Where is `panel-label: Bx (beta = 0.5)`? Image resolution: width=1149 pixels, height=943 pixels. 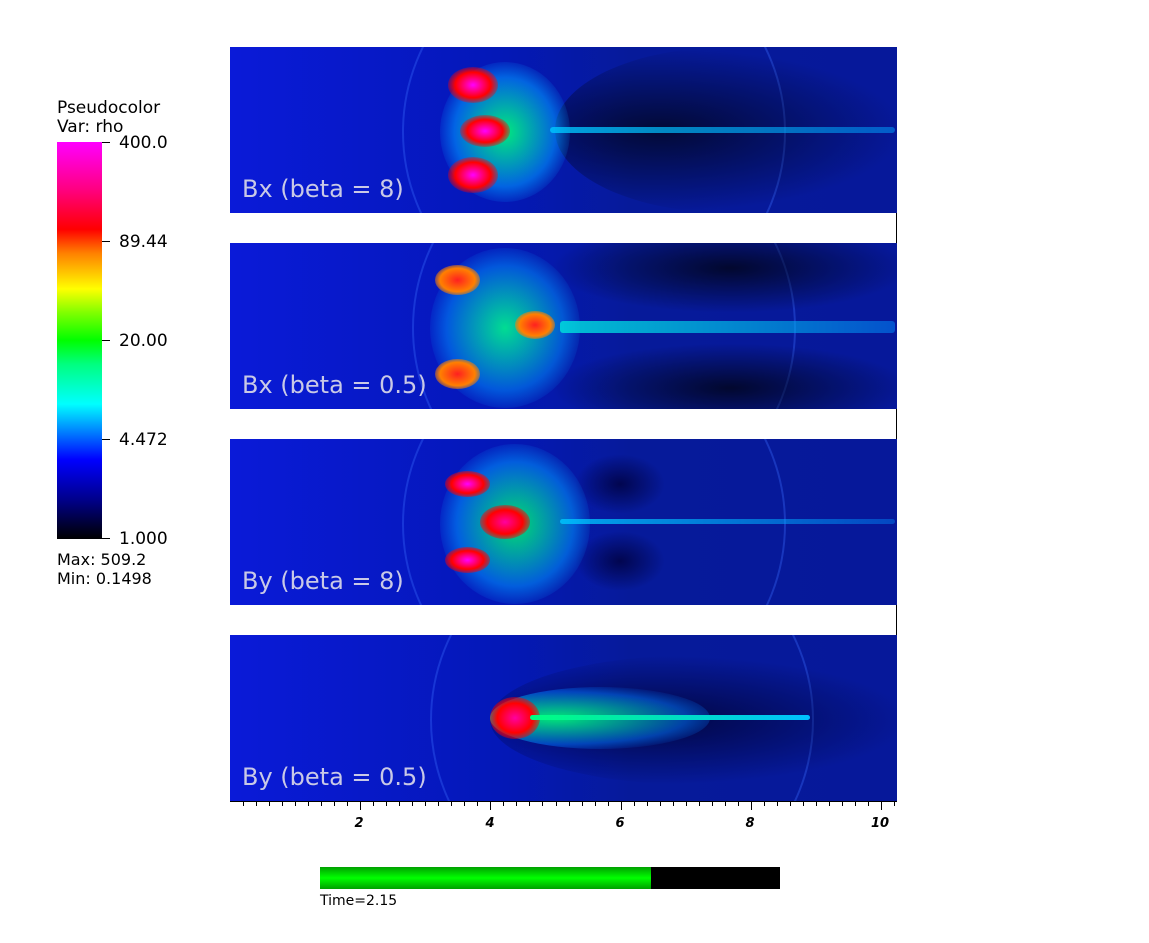
panel-label: Bx (beta = 0.5) is located at coordinates (334, 385).